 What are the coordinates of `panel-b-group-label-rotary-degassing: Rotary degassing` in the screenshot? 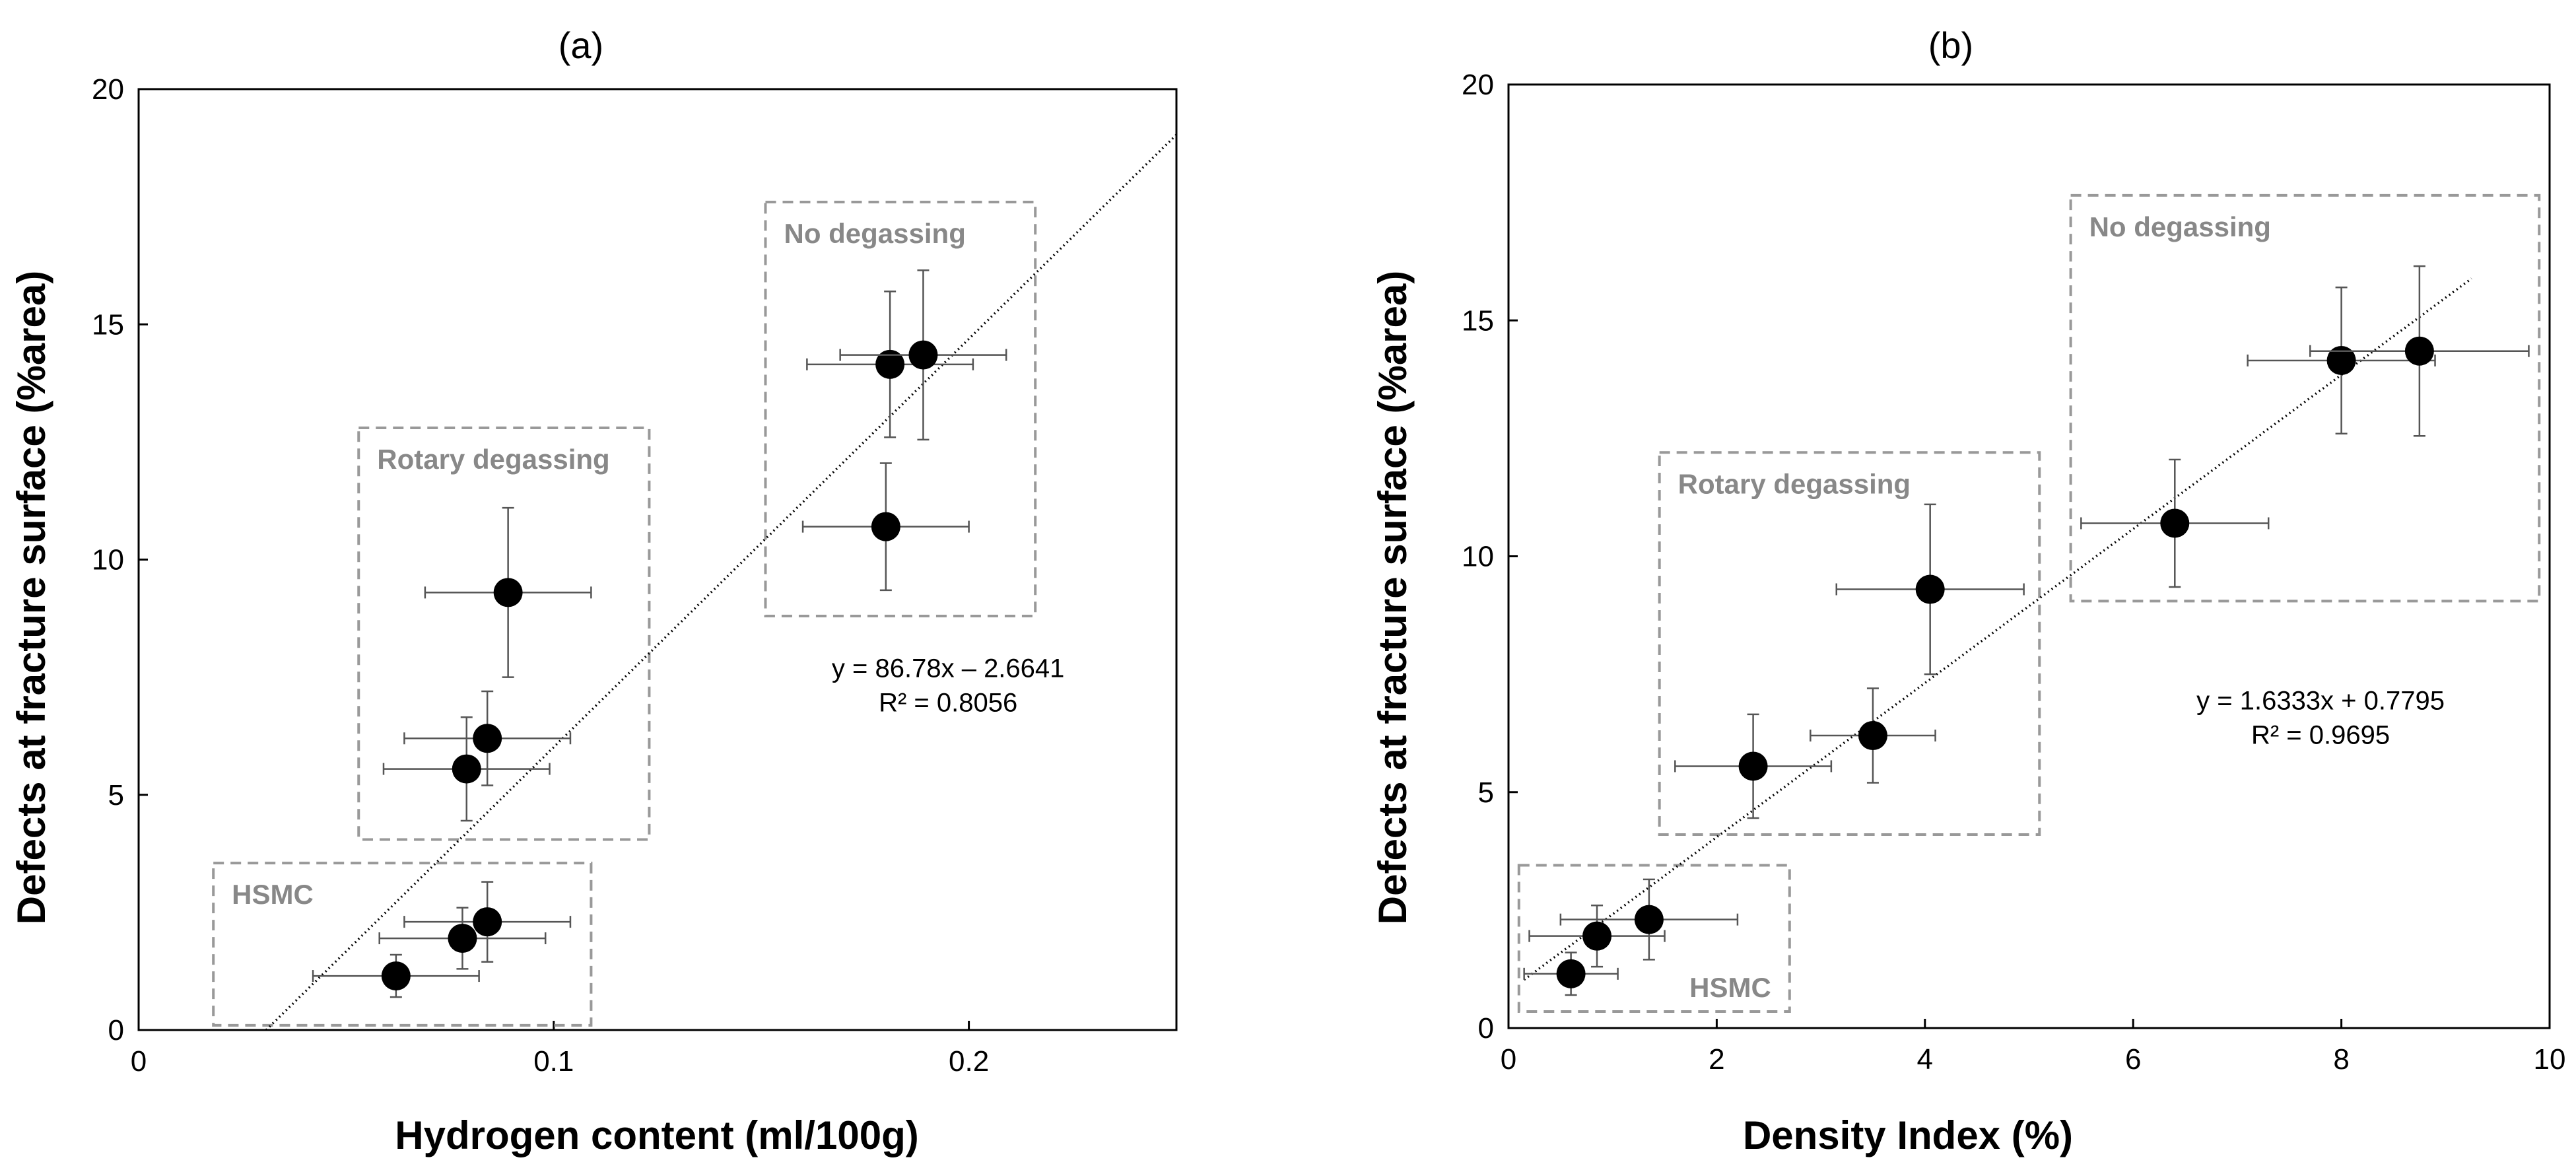 It's located at (1795, 483).